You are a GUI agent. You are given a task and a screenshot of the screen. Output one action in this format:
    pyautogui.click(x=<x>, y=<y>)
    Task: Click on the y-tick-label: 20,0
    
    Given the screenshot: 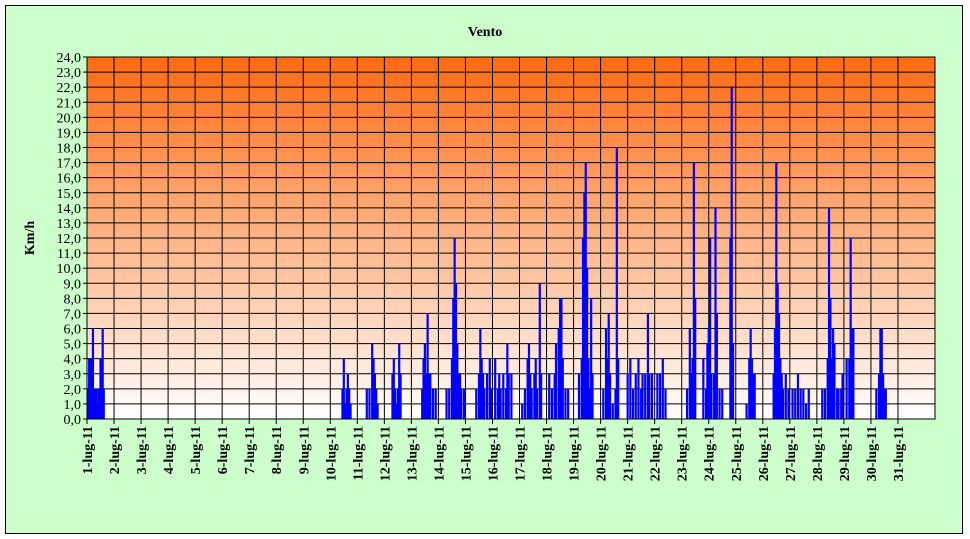 What is the action you would take?
    pyautogui.click(x=69, y=118)
    